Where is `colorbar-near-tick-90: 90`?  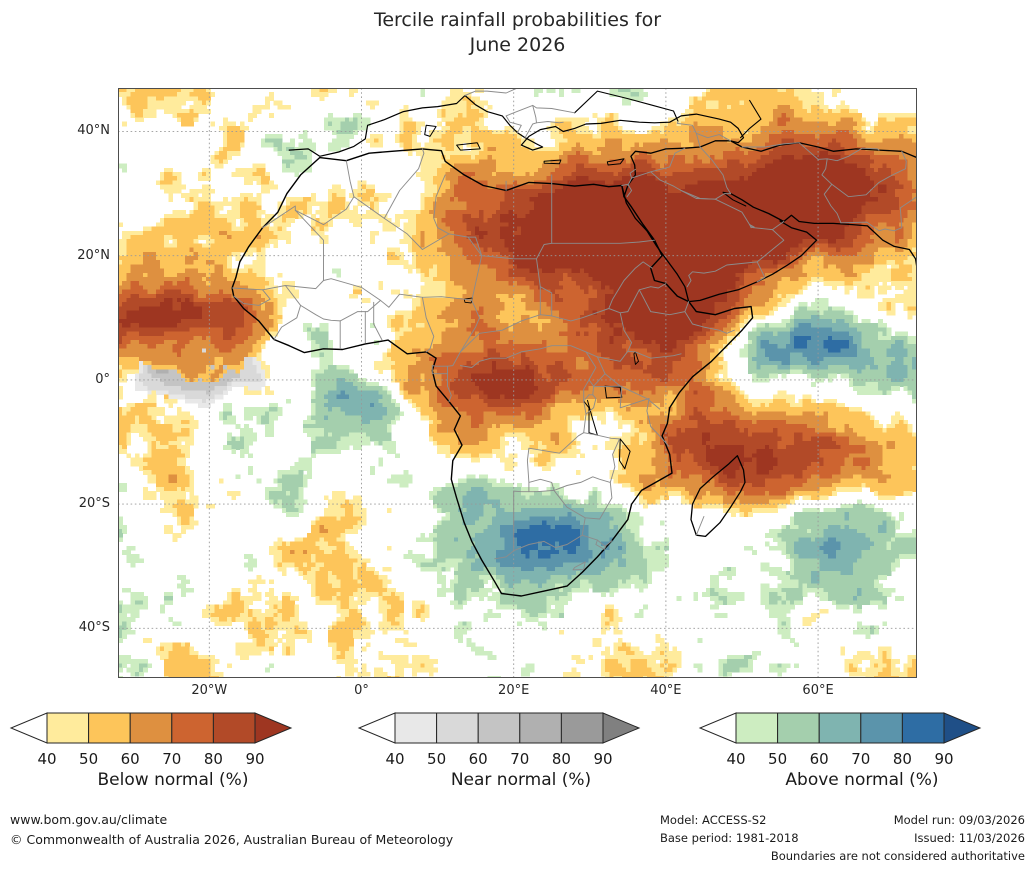
colorbar-near-tick-90: 90 is located at coordinates (603, 759).